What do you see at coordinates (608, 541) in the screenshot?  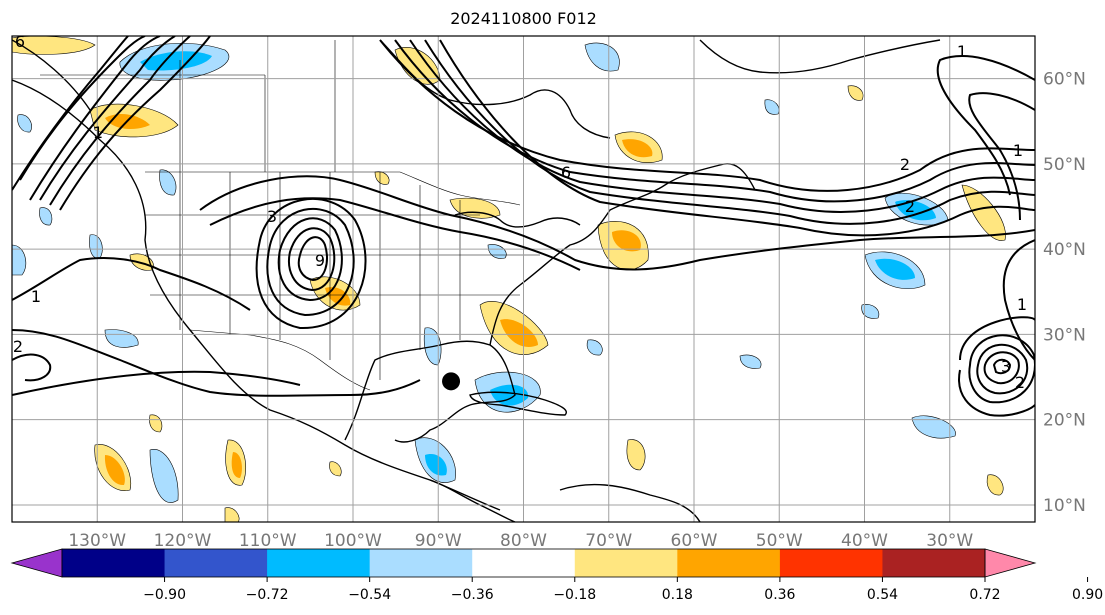 I see `longitude-label: 70°W` at bounding box center [608, 541].